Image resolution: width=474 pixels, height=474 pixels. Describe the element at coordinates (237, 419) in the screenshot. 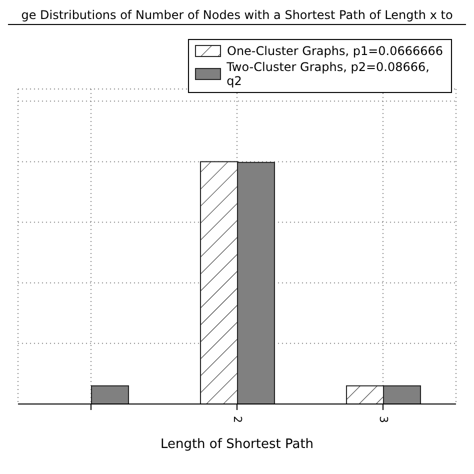

I see `x-tick-label: 2` at that location.